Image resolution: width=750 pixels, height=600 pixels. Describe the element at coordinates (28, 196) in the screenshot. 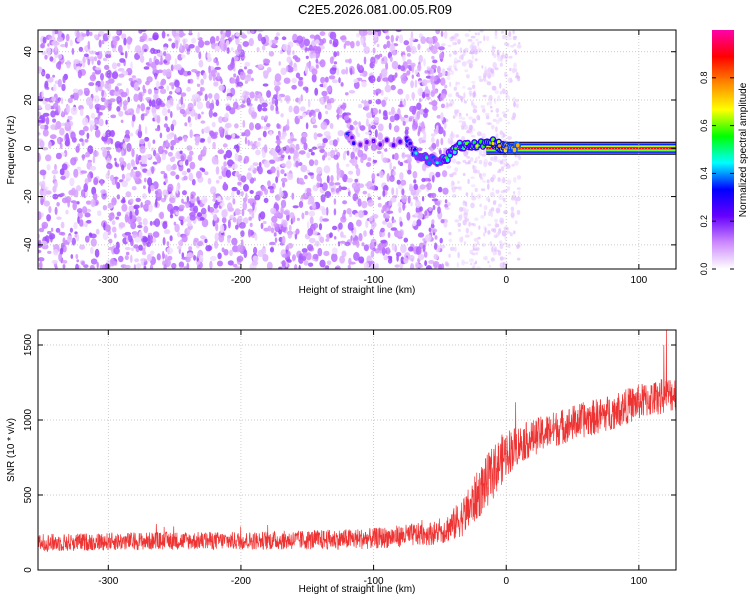

I see `y-tick-label: -20` at that location.